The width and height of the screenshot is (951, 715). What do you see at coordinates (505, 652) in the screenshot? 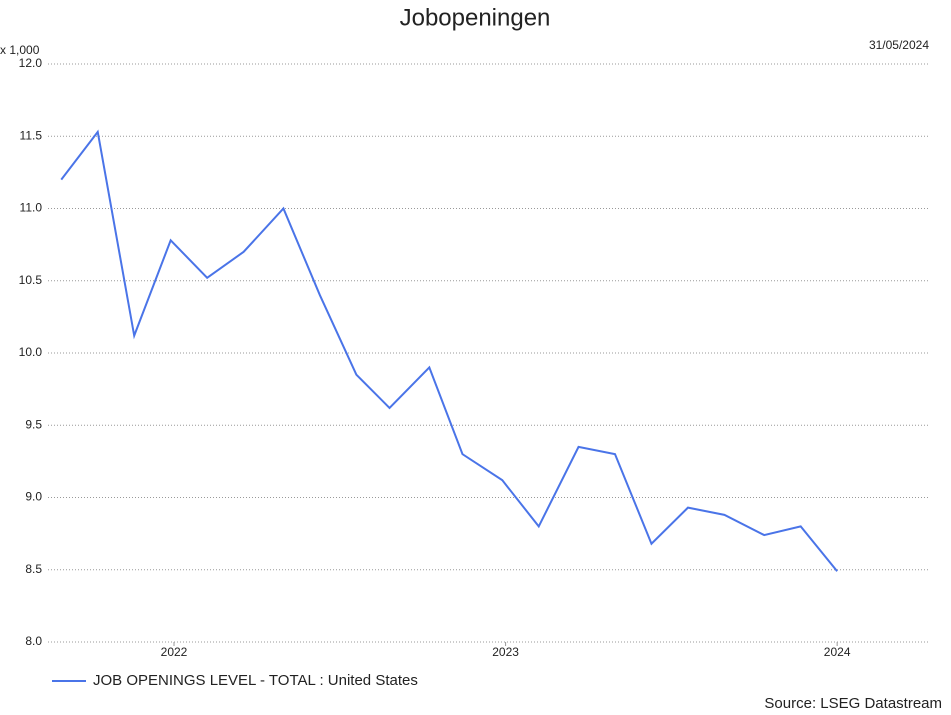
I see `x-tick-label: 2023` at bounding box center [505, 652].